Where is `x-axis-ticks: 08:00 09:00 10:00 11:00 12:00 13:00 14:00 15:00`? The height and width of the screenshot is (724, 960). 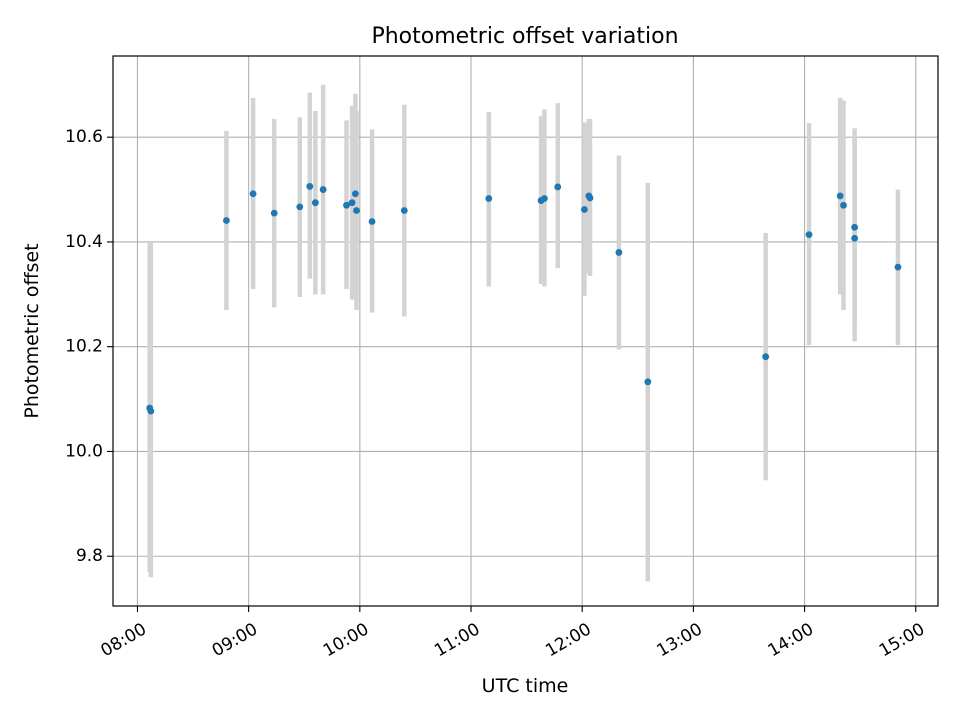 x-axis-ticks: 08:00 09:00 10:00 11:00 12:00 13:00 14:00 15:00 is located at coordinates (513, 633).